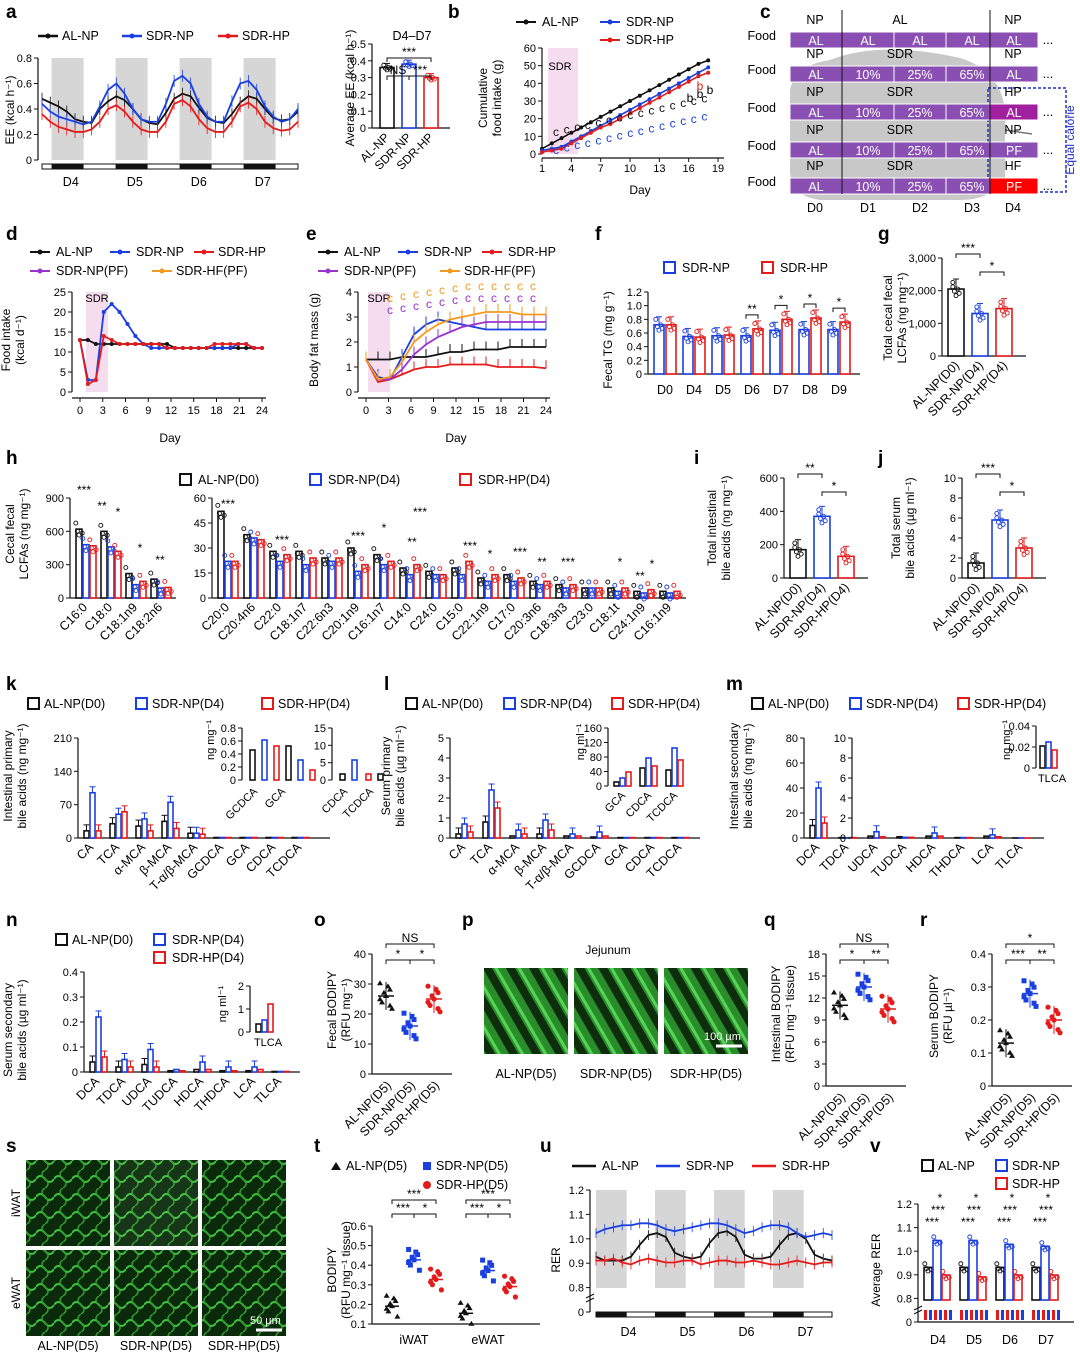 The image size is (1080, 1352). What do you see at coordinates (556, 704) in the screenshot?
I see `svg-text: SDR-NP(D4)` at bounding box center [556, 704].